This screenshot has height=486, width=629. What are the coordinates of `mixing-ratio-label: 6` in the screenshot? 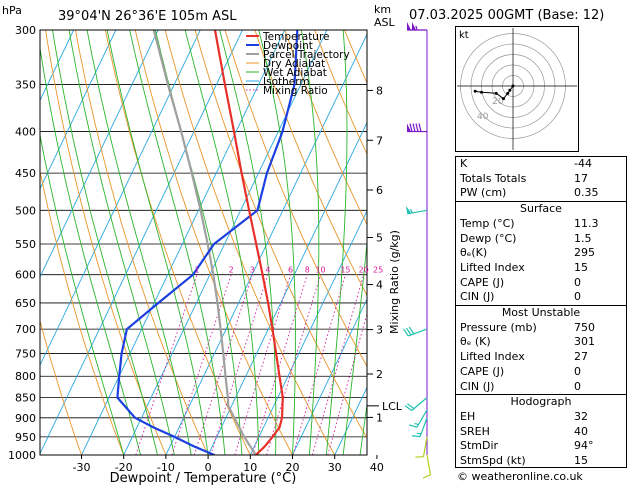 It's located at (290, 270).